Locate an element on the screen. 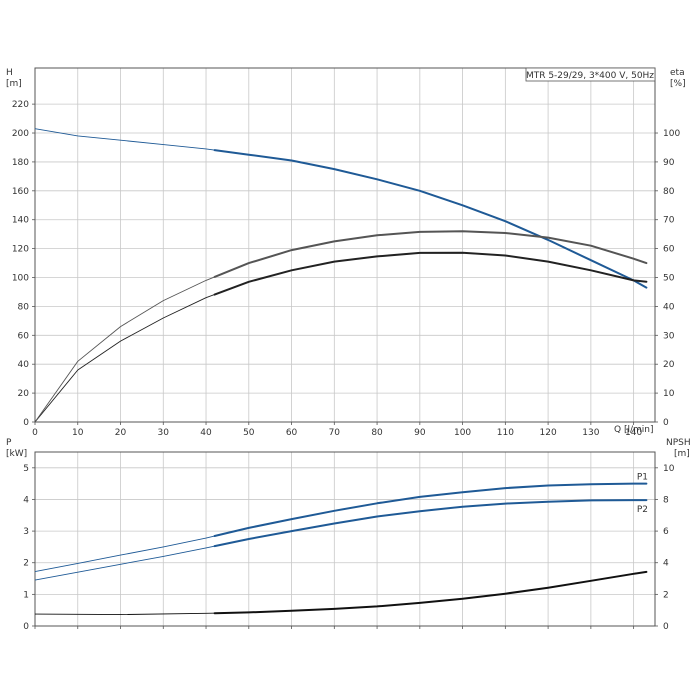 The width and height of the screenshot is (700, 700). eta-tick-label: 100 is located at coordinates (671, 134).